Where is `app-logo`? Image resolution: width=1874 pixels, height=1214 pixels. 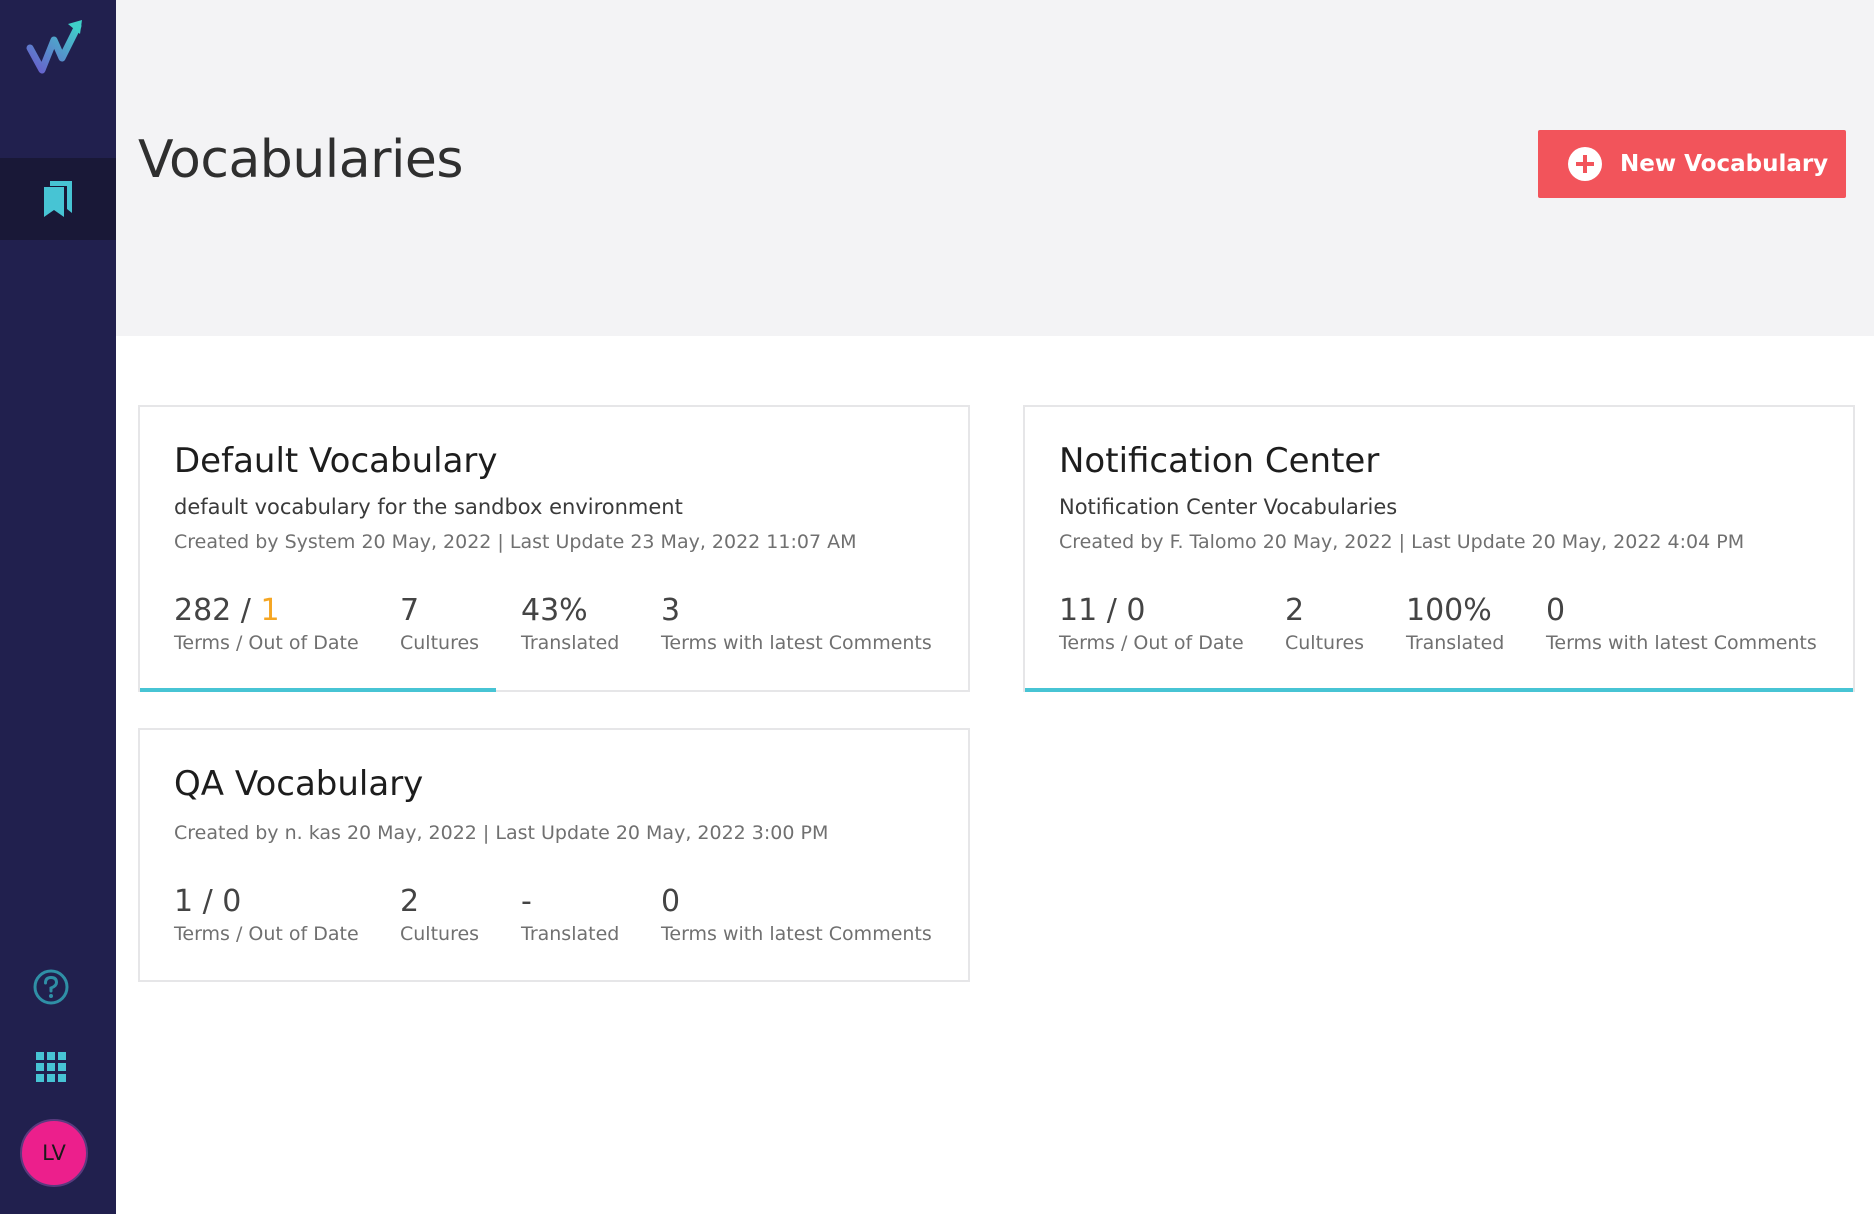 app-logo is located at coordinates (56, 48).